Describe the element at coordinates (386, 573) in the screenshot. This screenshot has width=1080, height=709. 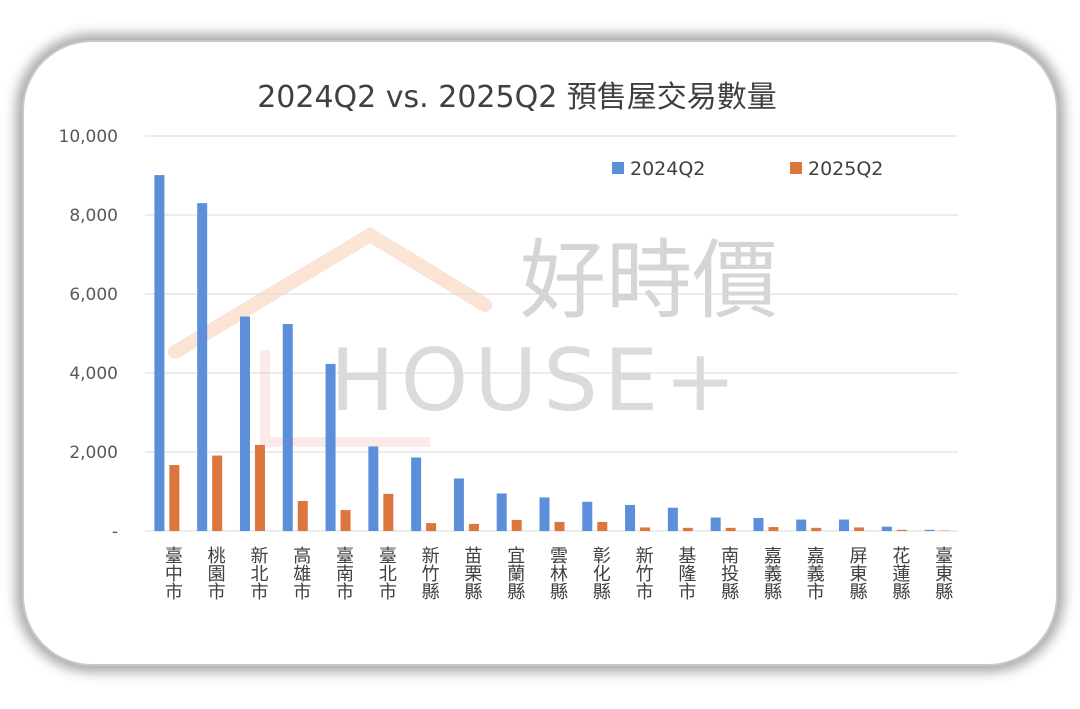
I see `x-category-label: 臺北市` at that location.